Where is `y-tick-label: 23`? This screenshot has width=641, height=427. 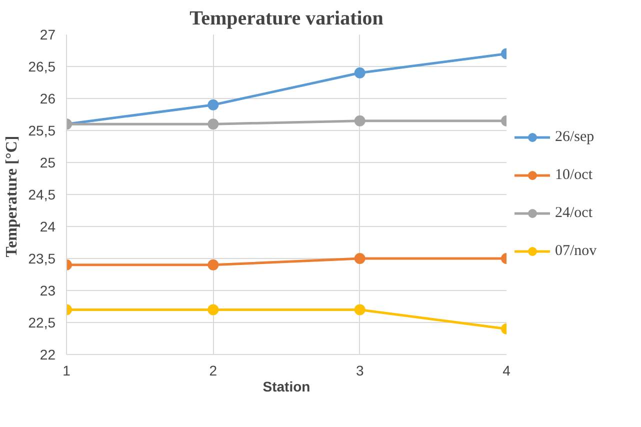 y-tick-label: 23 is located at coordinates (48, 290).